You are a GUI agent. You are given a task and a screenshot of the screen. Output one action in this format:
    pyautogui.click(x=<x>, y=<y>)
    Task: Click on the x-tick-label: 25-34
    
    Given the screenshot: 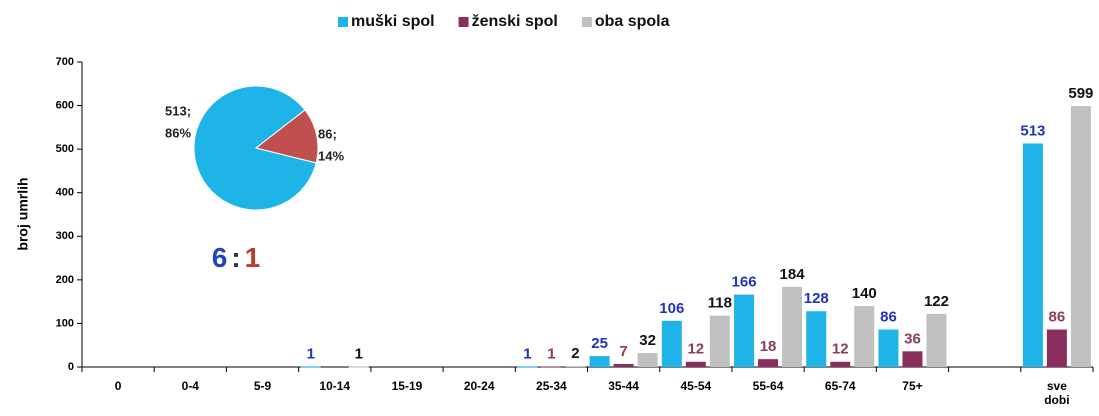 What is the action you would take?
    pyautogui.click(x=551, y=386)
    